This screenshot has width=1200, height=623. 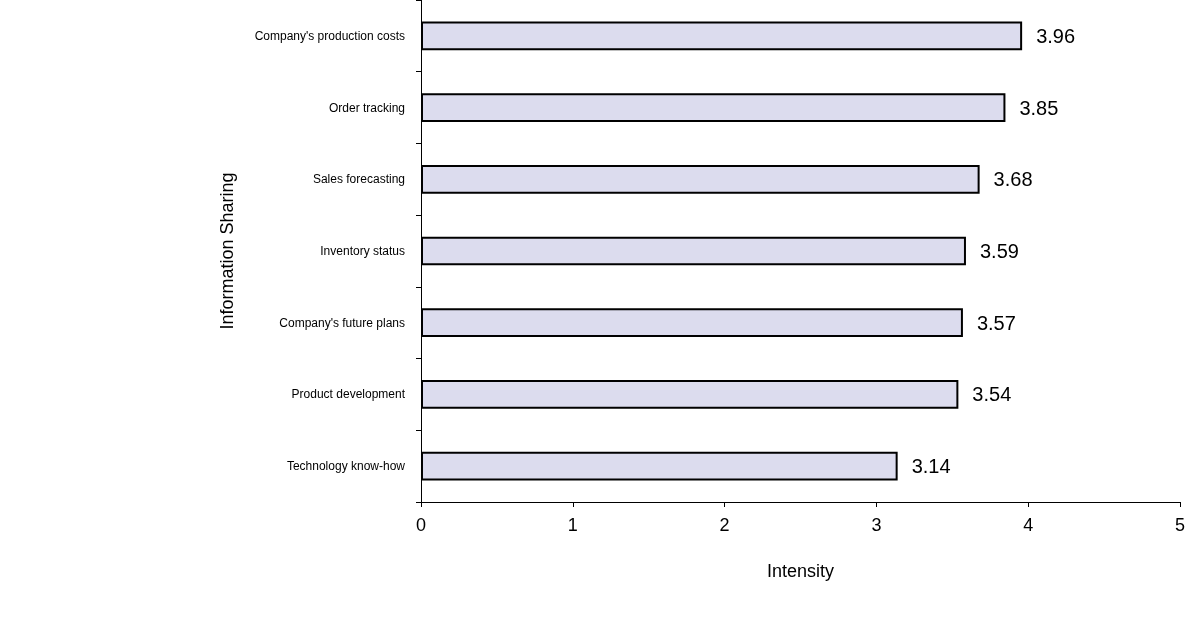 What do you see at coordinates (362, 251) in the screenshot?
I see `y-tick-label: Inventory status` at bounding box center [362, 251].